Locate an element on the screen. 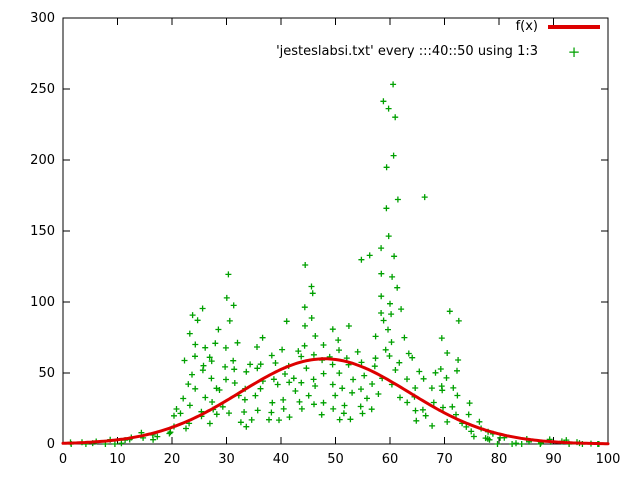 This screenshot has height=480, width=640. data-point-sample-wrap: + is located at coordinates (574, 51).